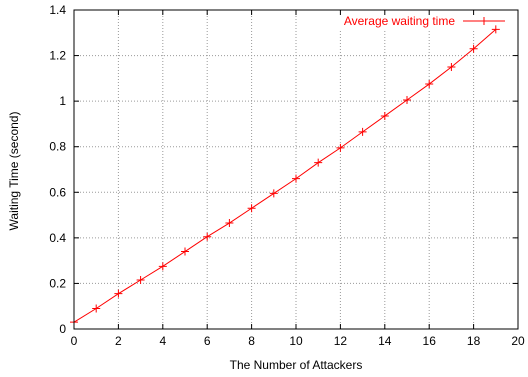 The width and height of the screenshot is (528, 377). I want to click on x-tick-label: 4, so click(162, 341).